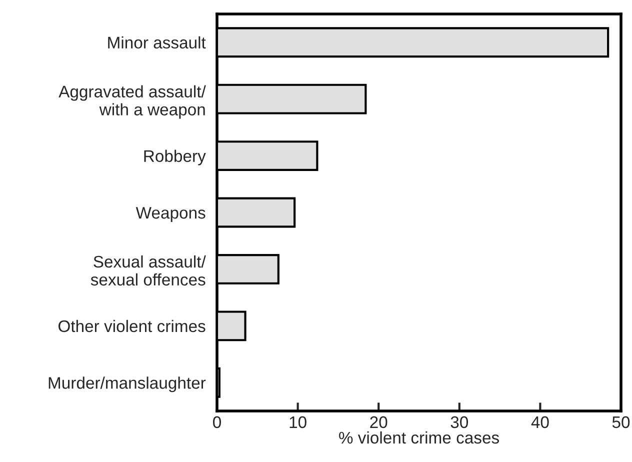 The image size is (632, 462). I want to click on x-tick-label: 0, so click(217, 422).